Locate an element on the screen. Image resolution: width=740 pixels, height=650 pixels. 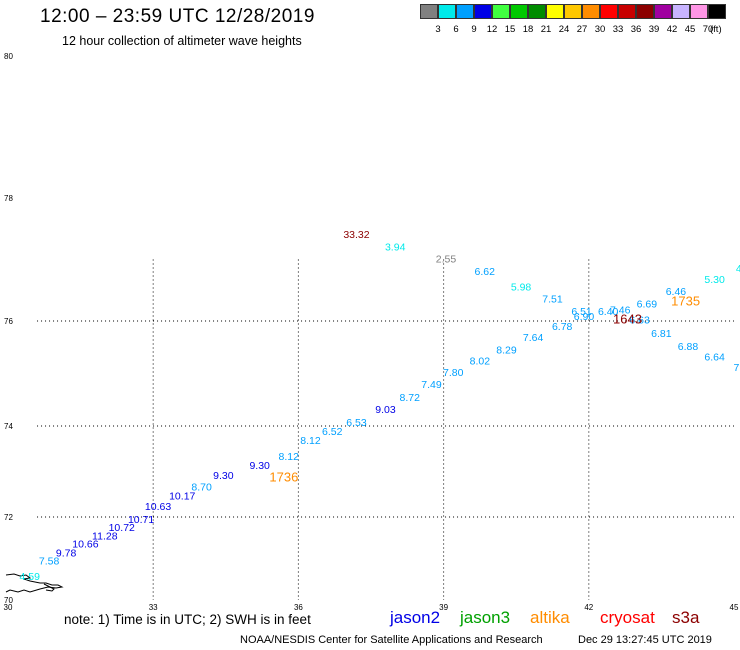
wave-height-value: 7.80 is located at coordinates (453, 373).